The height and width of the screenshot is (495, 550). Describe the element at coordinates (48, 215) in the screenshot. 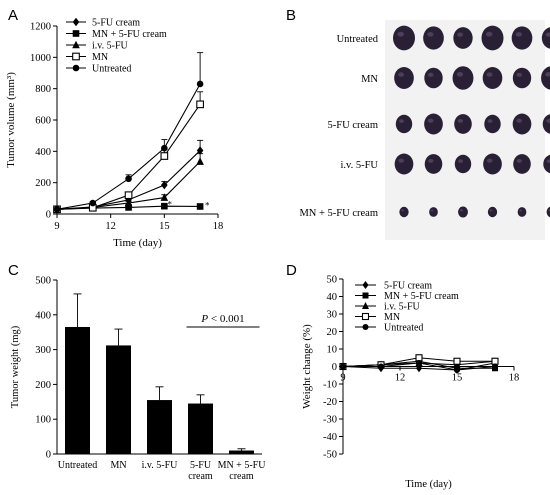

I see `y-tick-label: 0` at that location.